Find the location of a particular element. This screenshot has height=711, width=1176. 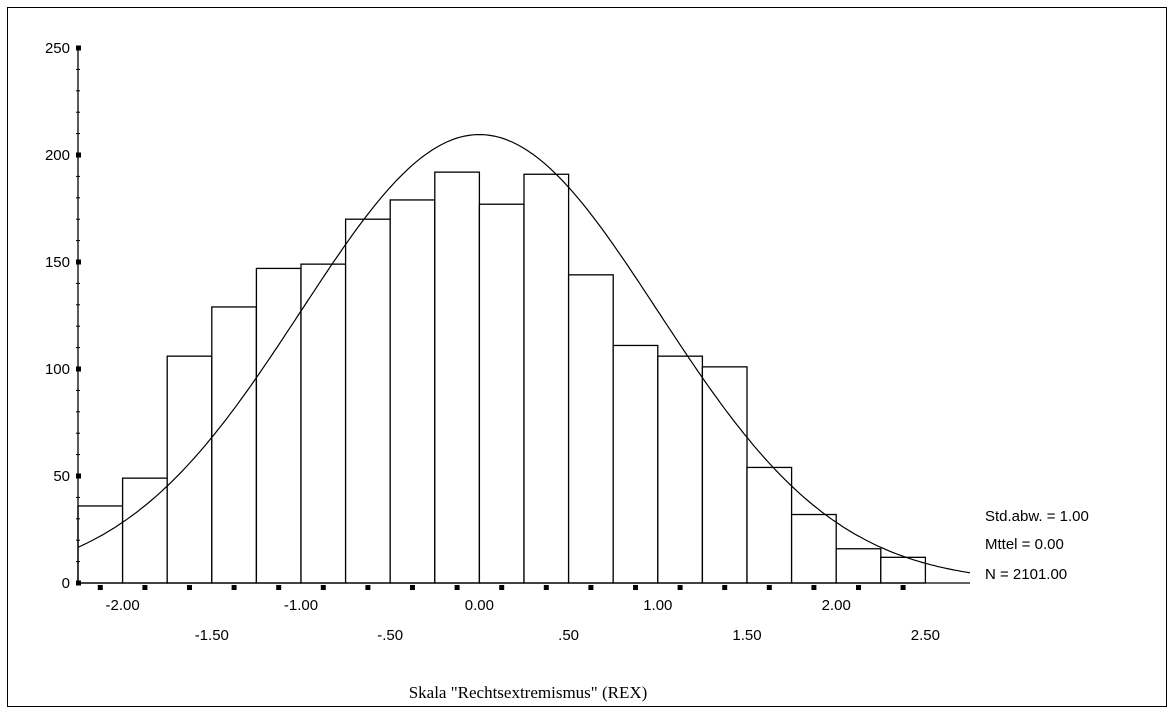

x-tick-label: 1.50 is located at coordinates (746, 635).